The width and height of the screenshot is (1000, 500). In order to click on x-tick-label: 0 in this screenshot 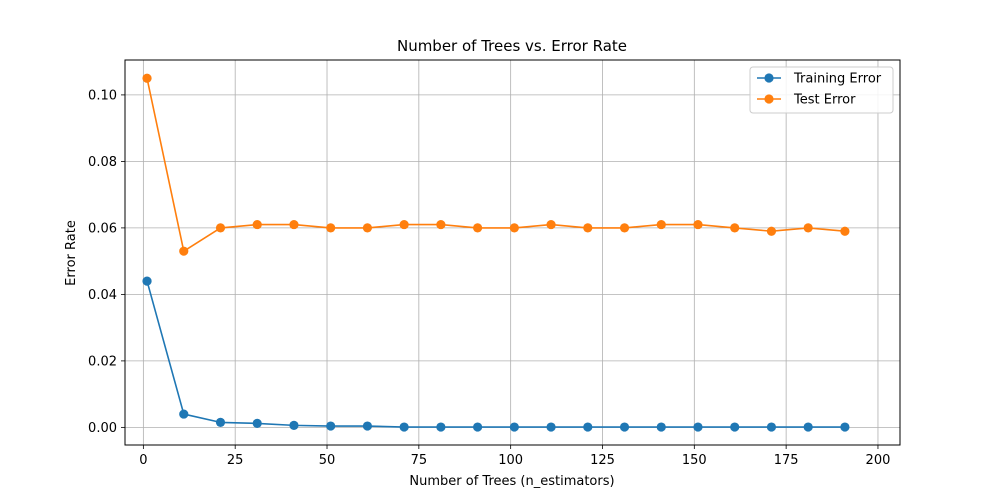, I will do `click(143, 460)`.